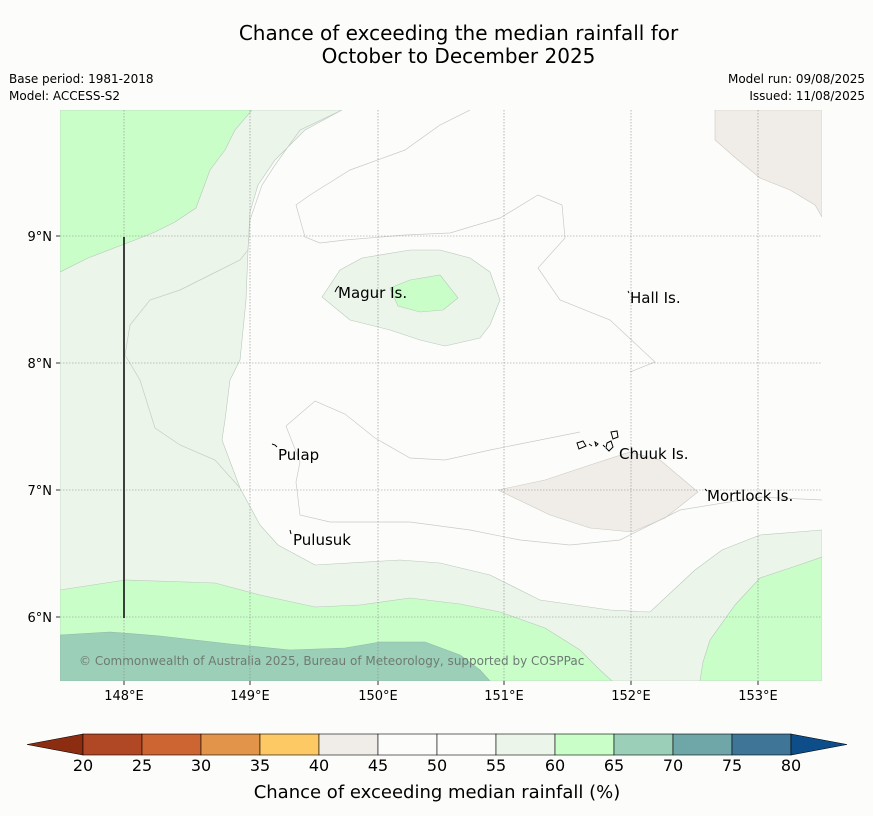 This screenshot has height=816, width=873. What do you see at coordinates (142, 765) in the screenshot?
I see `cb-tick-label: 25` at bounding box center [142, 765].